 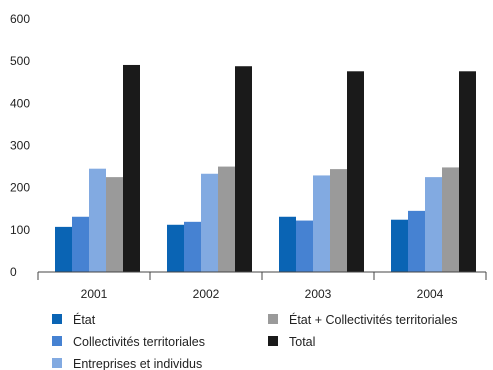 I want to click on x-tick-label: 2001, so click(x=94, y=294).